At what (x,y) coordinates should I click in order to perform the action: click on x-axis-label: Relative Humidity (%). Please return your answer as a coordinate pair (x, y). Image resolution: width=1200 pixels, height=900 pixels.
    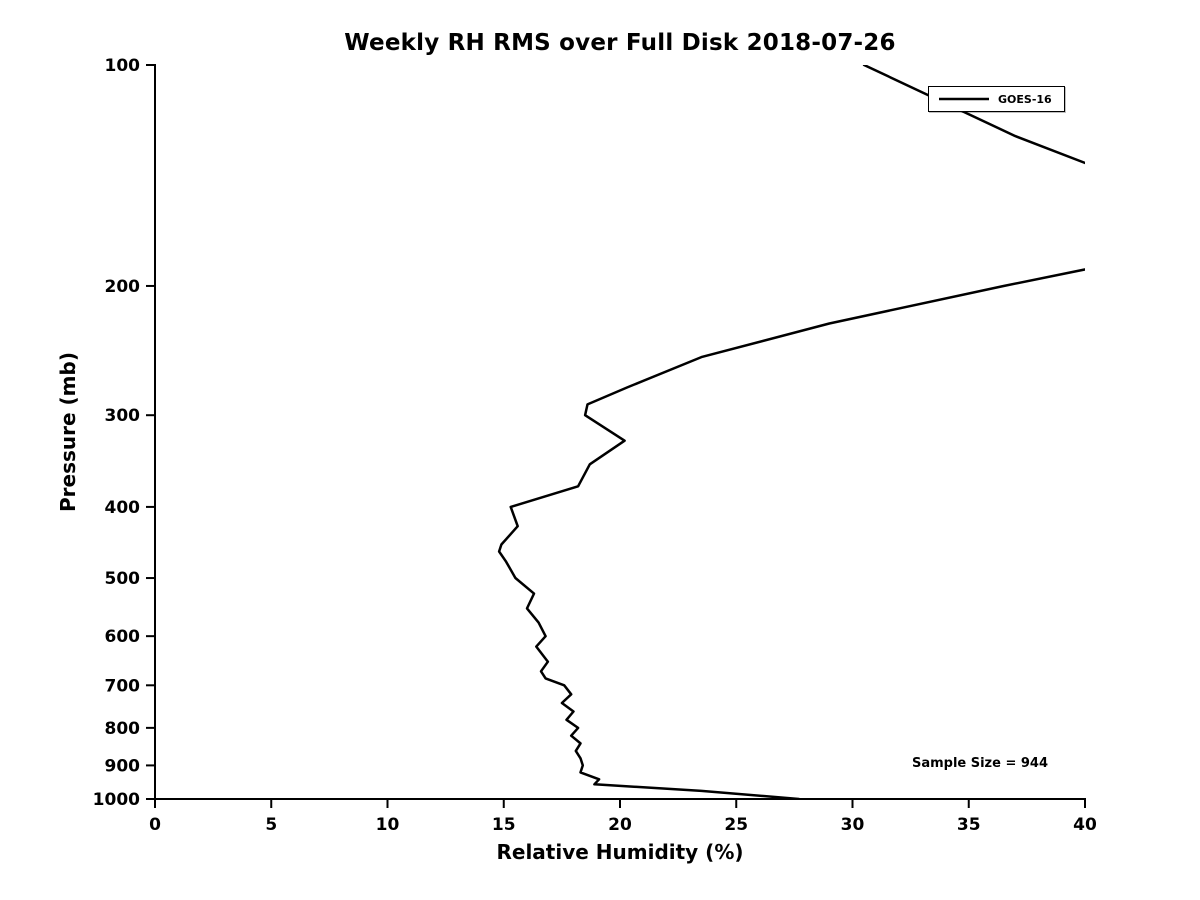
    Looking at the image, I should click on (620, 852).